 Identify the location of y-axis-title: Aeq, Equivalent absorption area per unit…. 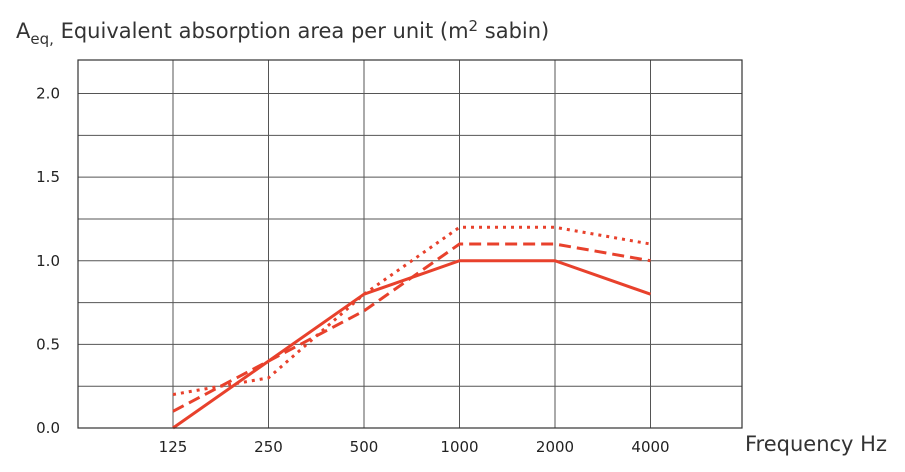
(282, 32).